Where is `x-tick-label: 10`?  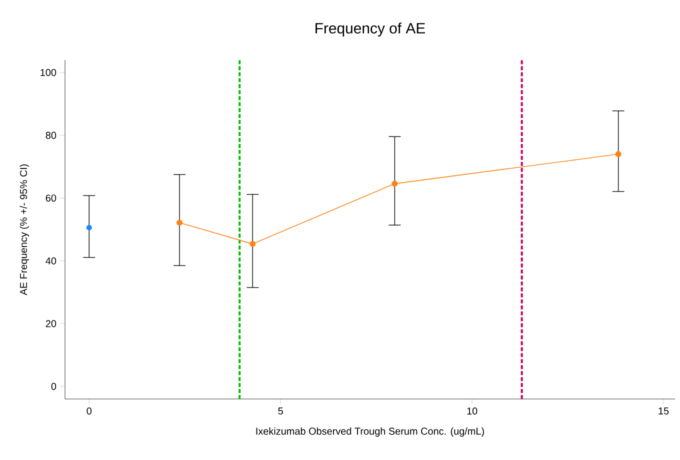
x-tick-label: 10 is located at coordinates (472, 411).